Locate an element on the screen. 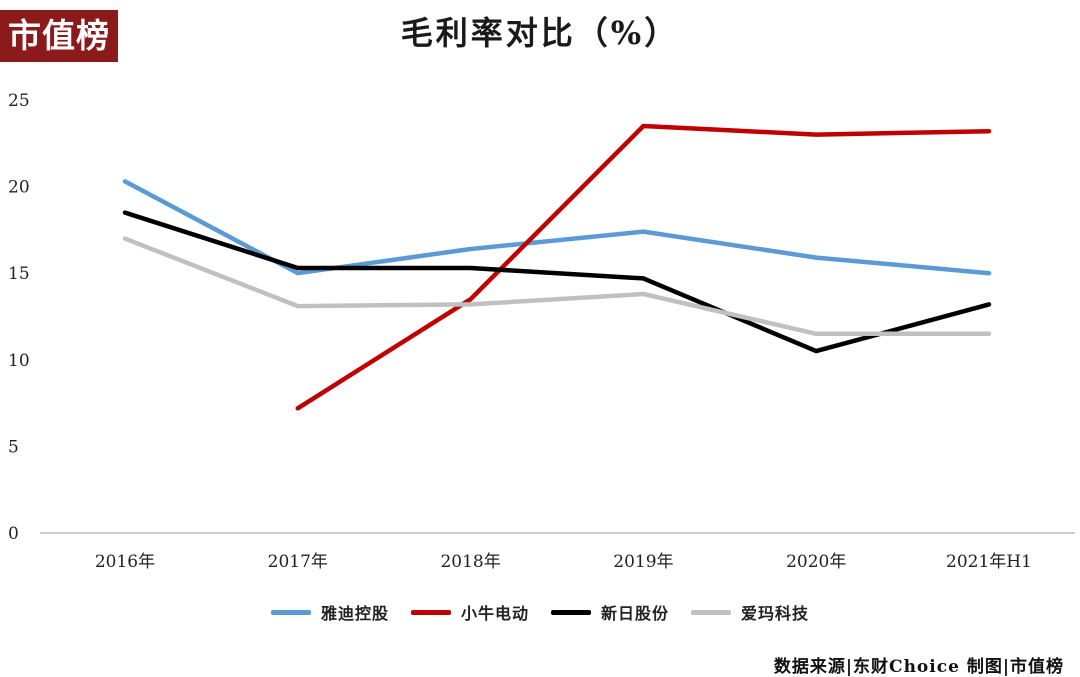 Image resolution: width=1080 pixels, height=677 pixels. legend-label: 新日股份 is located at coordinates (635, 613).